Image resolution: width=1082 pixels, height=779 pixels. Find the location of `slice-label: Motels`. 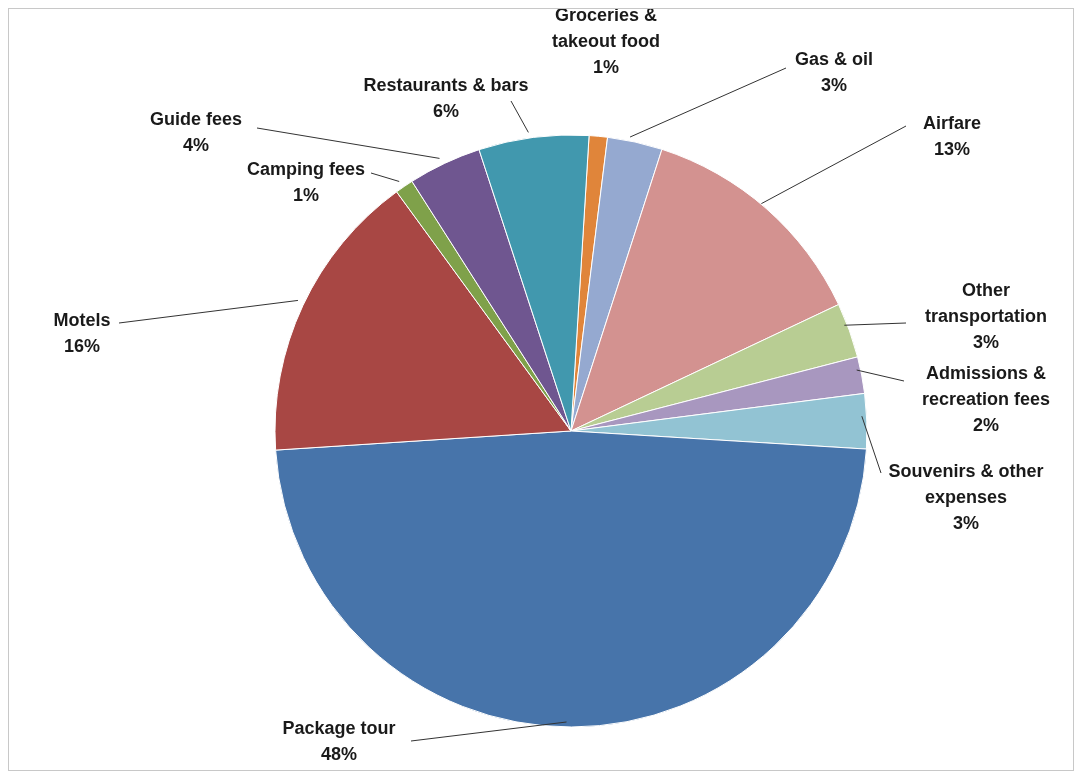

slice-label: Motels is located at coordinates (82, 320).